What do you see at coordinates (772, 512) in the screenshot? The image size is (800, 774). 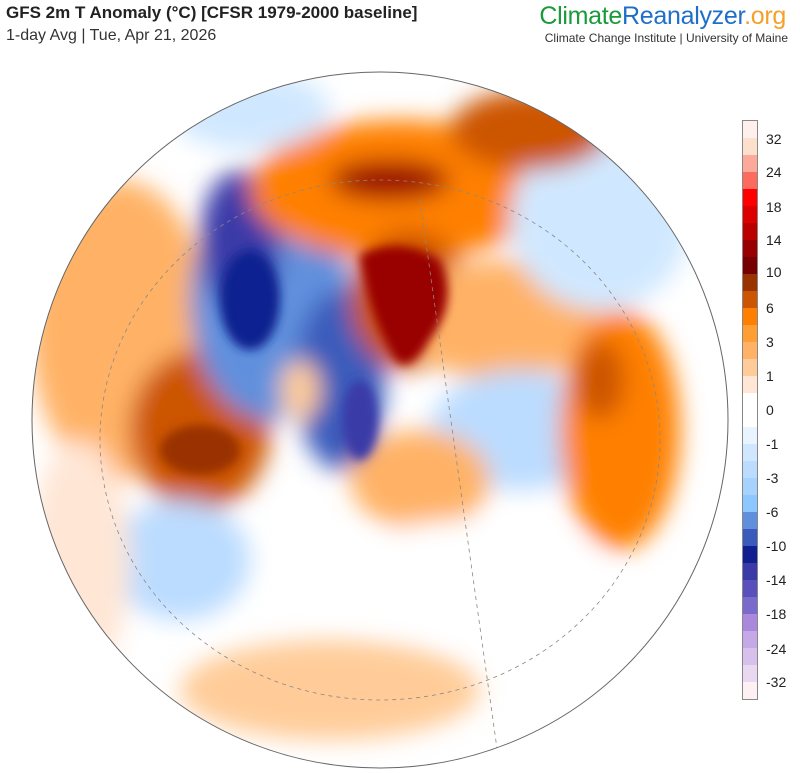 I see `colorbar-label: -6` at bounding box center [772, 512].